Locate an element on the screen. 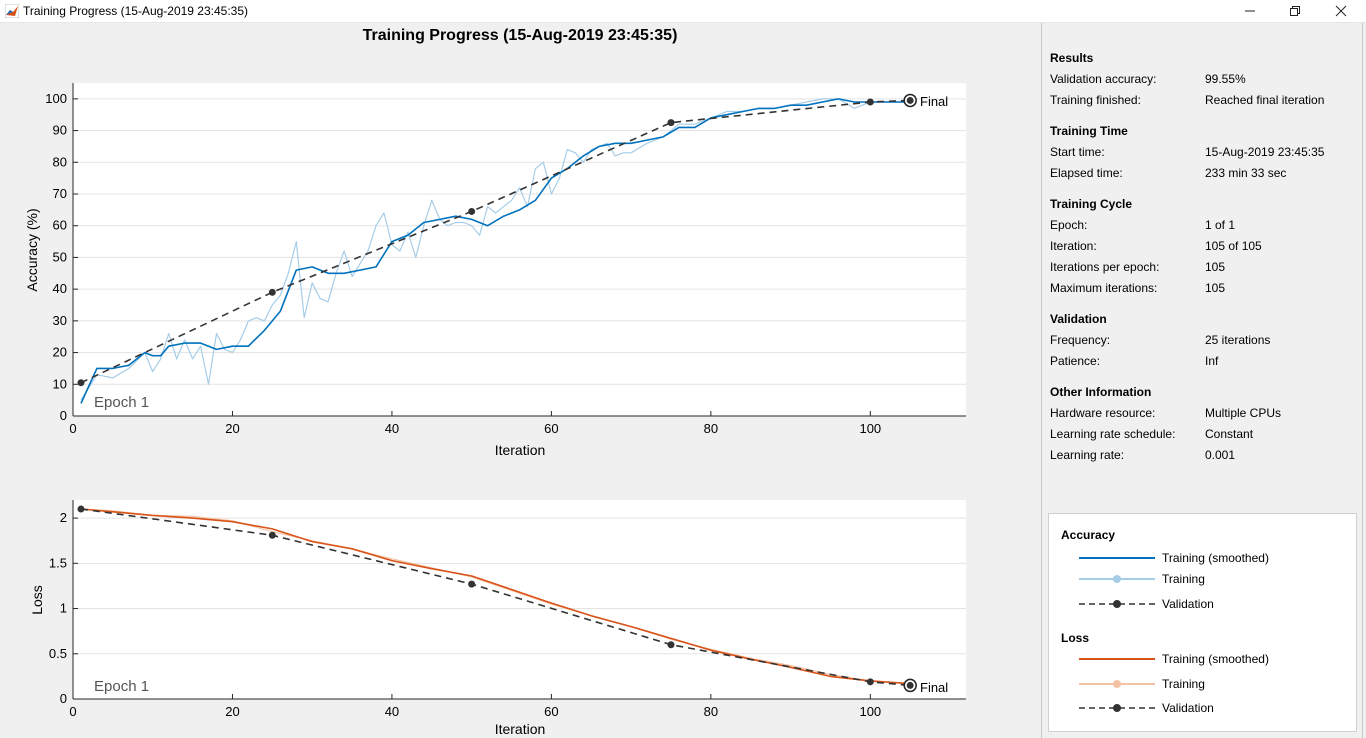 The height and width of the screenshot is (738, 1366). training-cycle-title: Training Cycle is located at coordinates (1091, 204).